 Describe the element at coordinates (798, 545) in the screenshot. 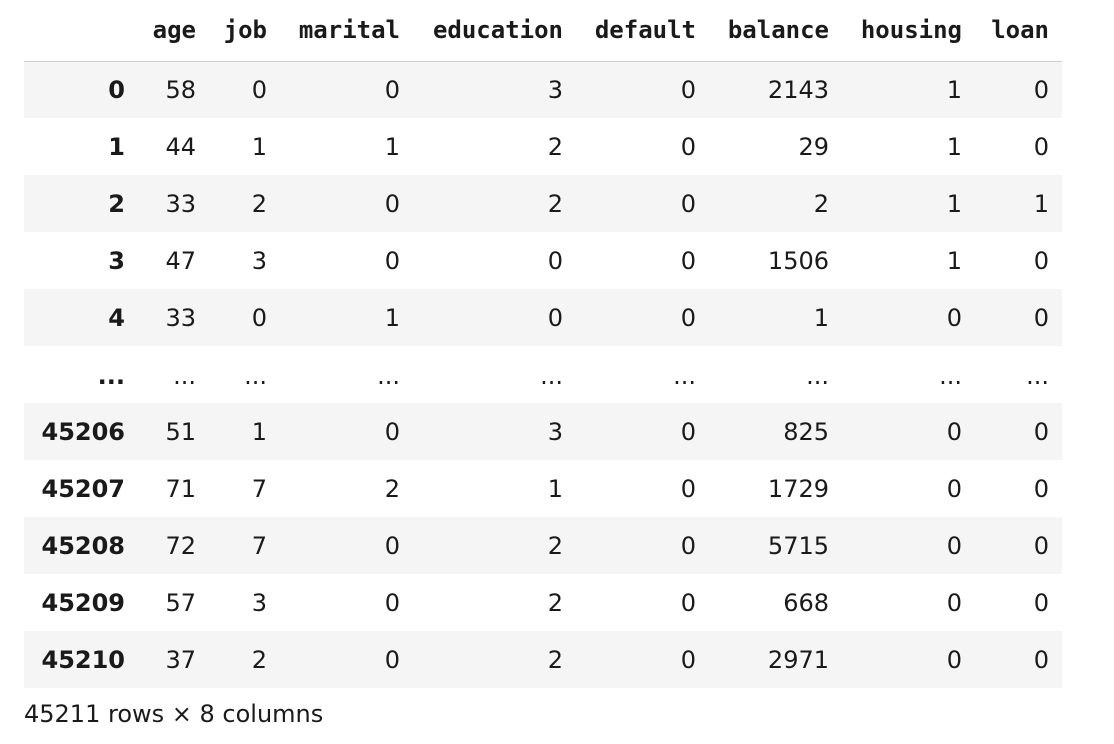

I see `table-cell: 5715` at that location.